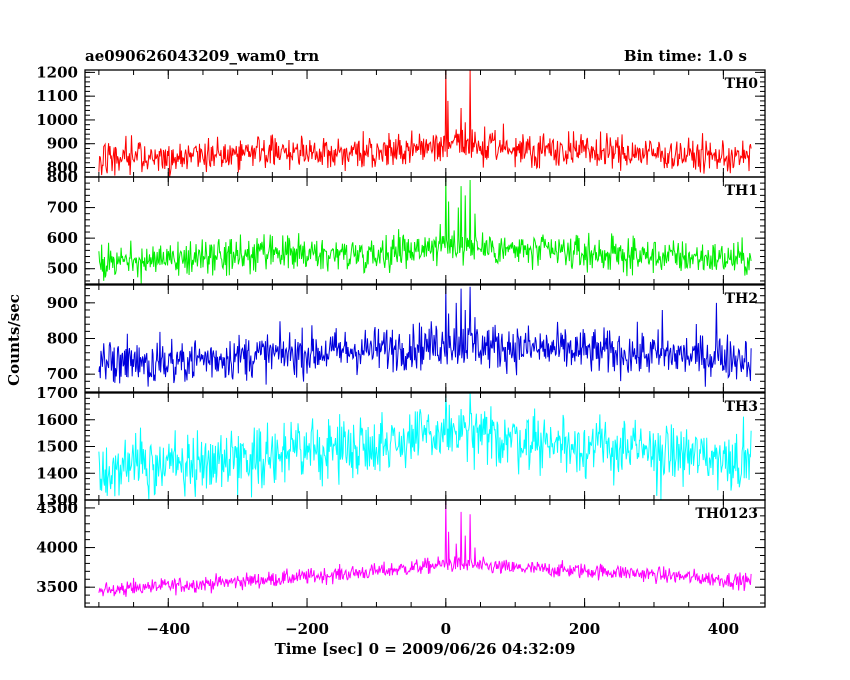 The height and width of the screenshot is (680, 850). What do you see at coordinates (726, 514) in the screenshot?
I see `panel-label: TH0123` at bounding box center [726, 514].